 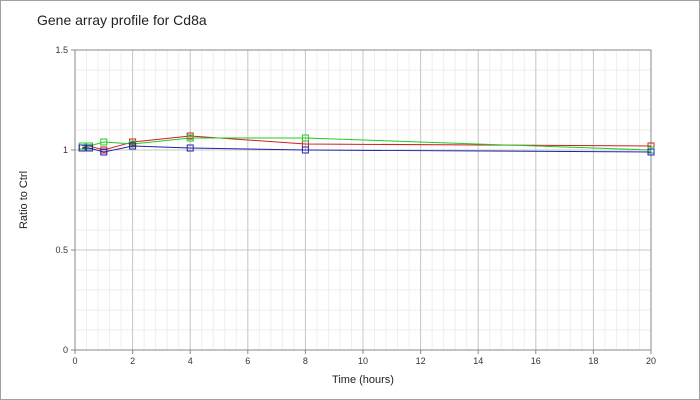 What do you see at coordinates (305, 361) in the screenshot?
I see `x-tick-label: 8` at bounding box center [305, 361].